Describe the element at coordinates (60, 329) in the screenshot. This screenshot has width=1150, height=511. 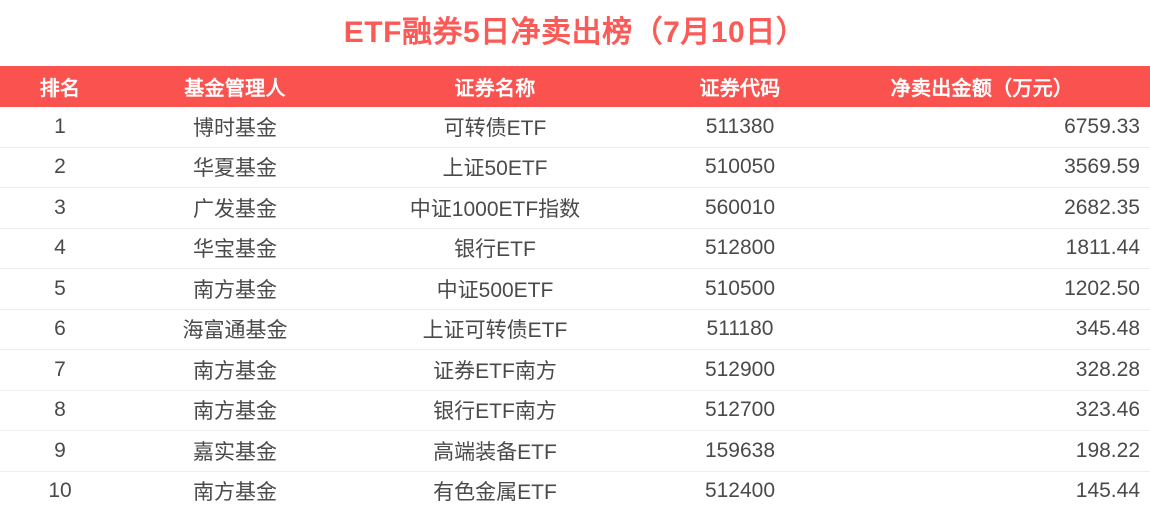
I see `cell-rank: 6` at that location.